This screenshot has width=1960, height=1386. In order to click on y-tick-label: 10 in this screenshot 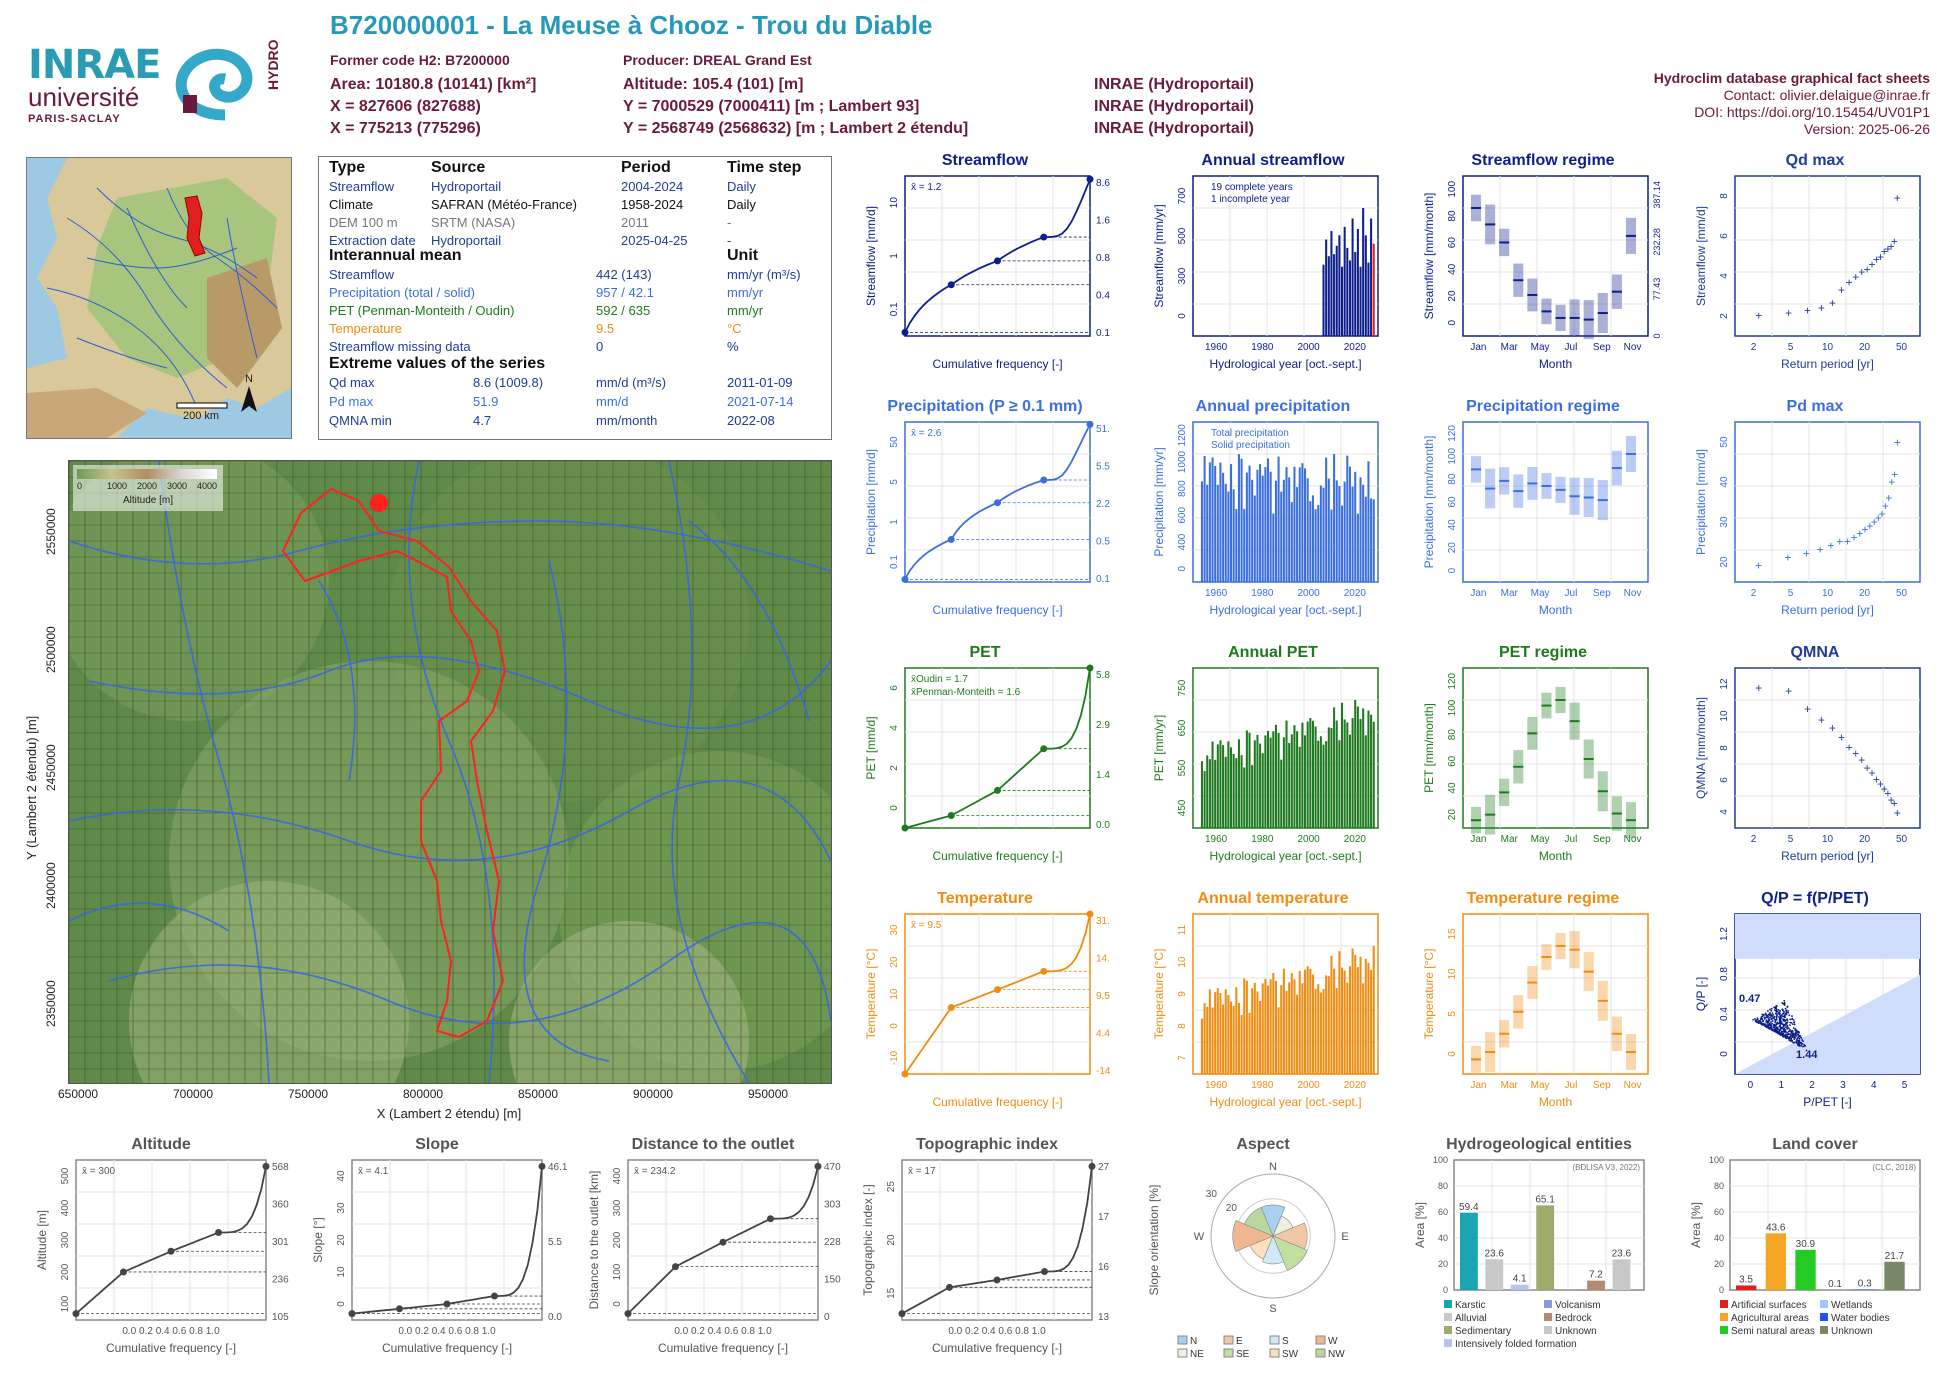, I will do `click(1452, 974)`.